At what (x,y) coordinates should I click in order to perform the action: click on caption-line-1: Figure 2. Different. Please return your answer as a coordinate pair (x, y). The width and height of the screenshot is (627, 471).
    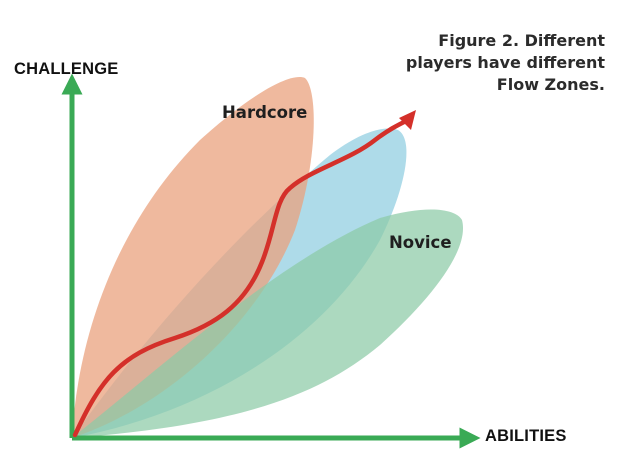
    Looking at the image, I should click on (521, 40).